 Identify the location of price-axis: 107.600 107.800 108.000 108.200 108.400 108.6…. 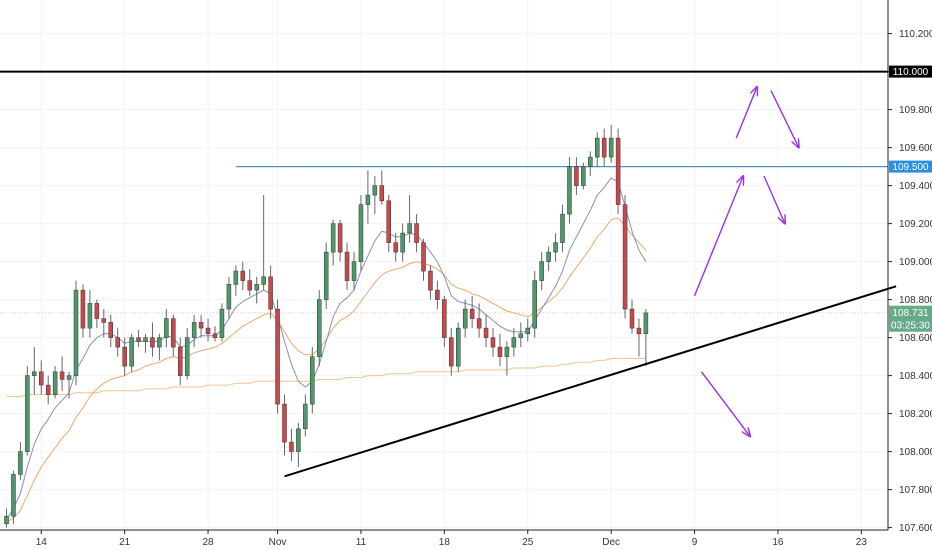
(909, 267).